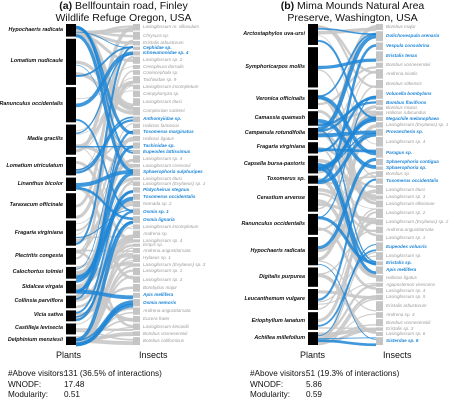 The width and height of the screenshot is (474, 407). Describe the element at coordinates (273, 223) in the screenshot. I see `panel_b-plant-label-9: Ranunculus occidentalis` at that location.